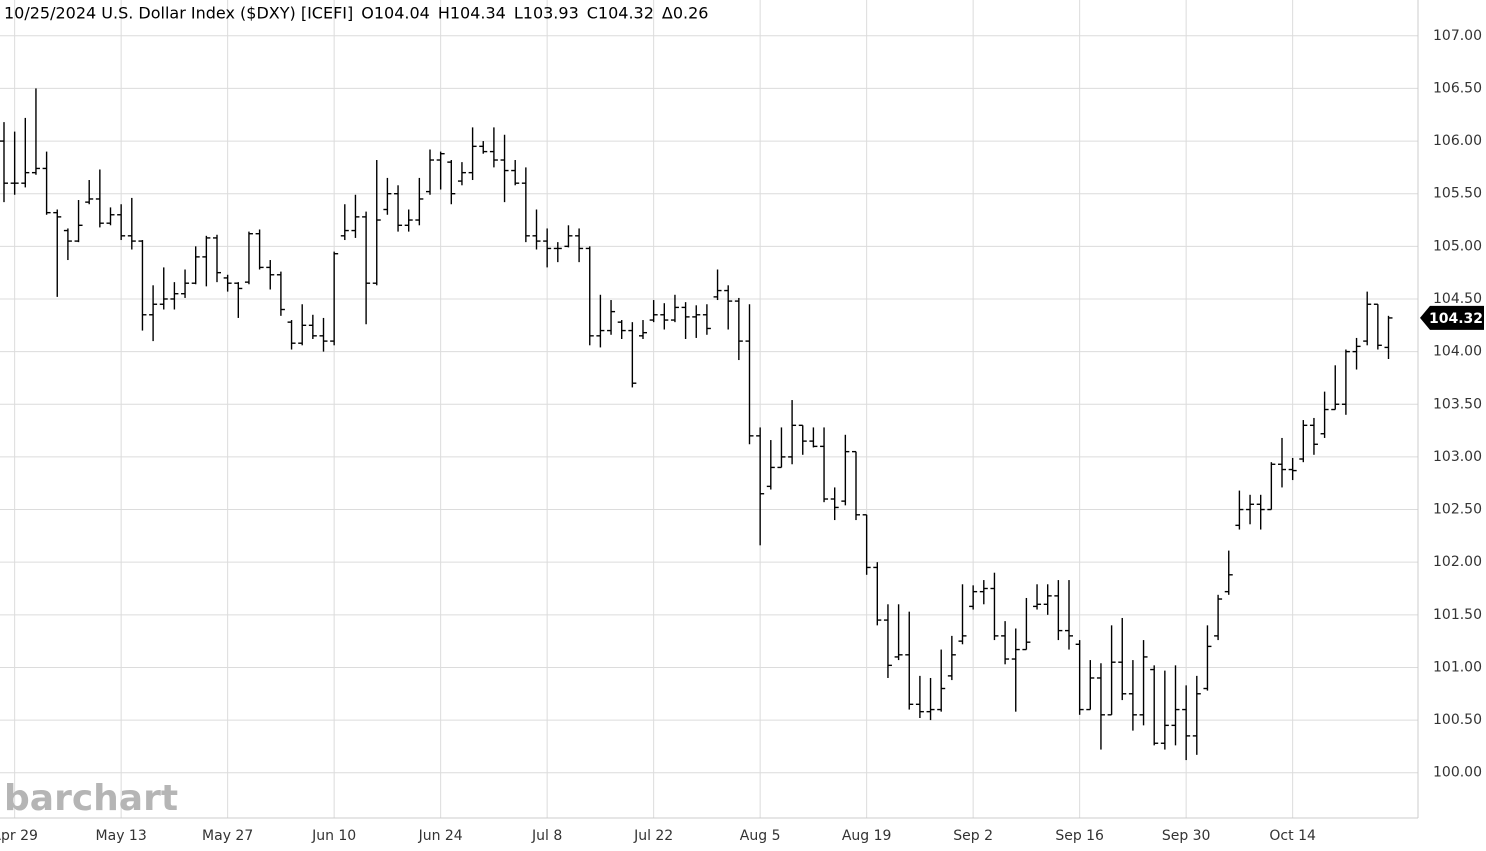  What do you see at coordinates (1292, 836) in the screenshot?
I see `x-tick-label: Oct 14` at bounding box center [1292, 836].